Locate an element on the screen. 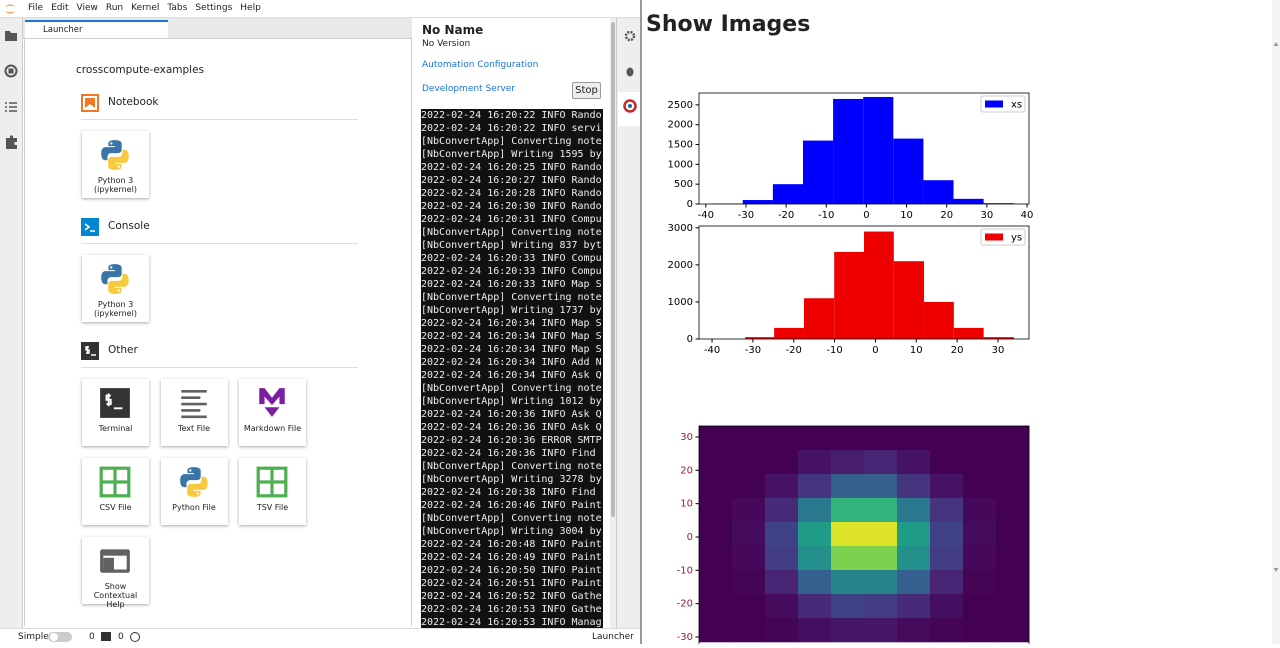 The height and width of the screenshot is (648, 1280). log-line: 2022-02-24 16:20:31 INFO Compu is located at coordinates (512, 219).